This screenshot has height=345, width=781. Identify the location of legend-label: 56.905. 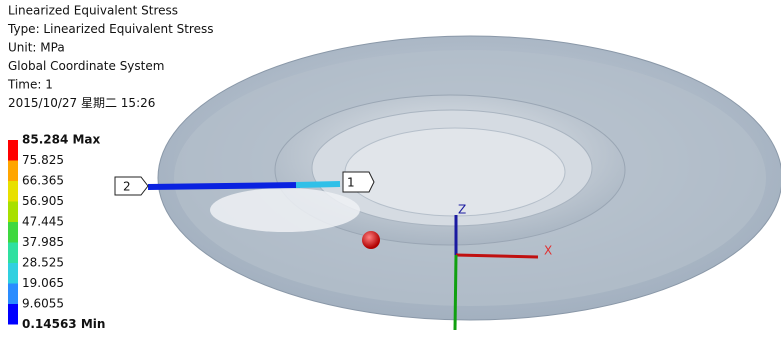
(43, 201).